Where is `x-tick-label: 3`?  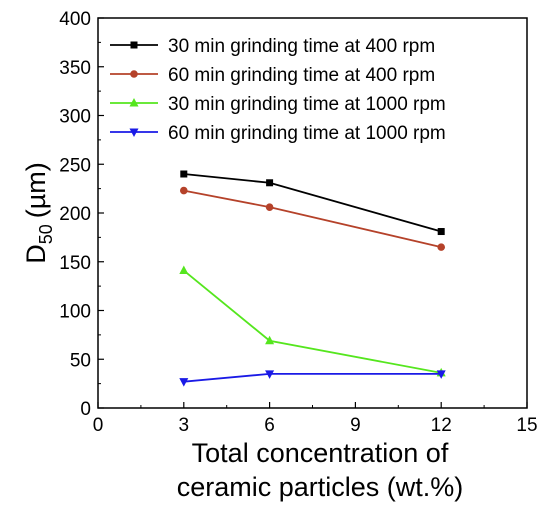
x-tick-label: 3 is located at coordinates (184, 425).